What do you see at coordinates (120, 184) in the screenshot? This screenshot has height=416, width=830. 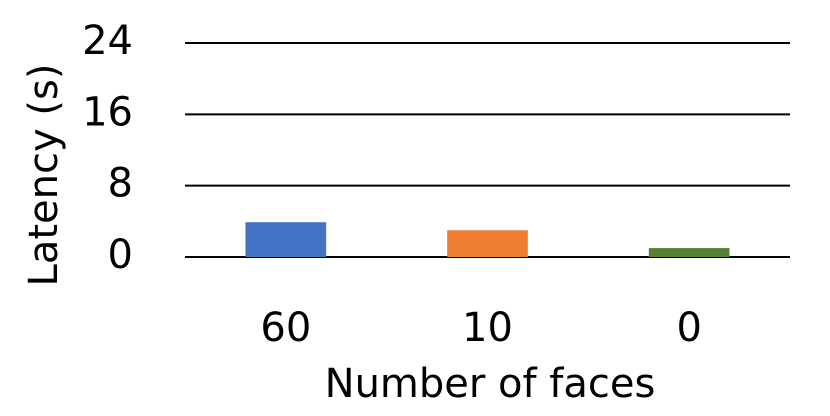 I see `y-tick-label: 8` at bounding box center [120, 184].